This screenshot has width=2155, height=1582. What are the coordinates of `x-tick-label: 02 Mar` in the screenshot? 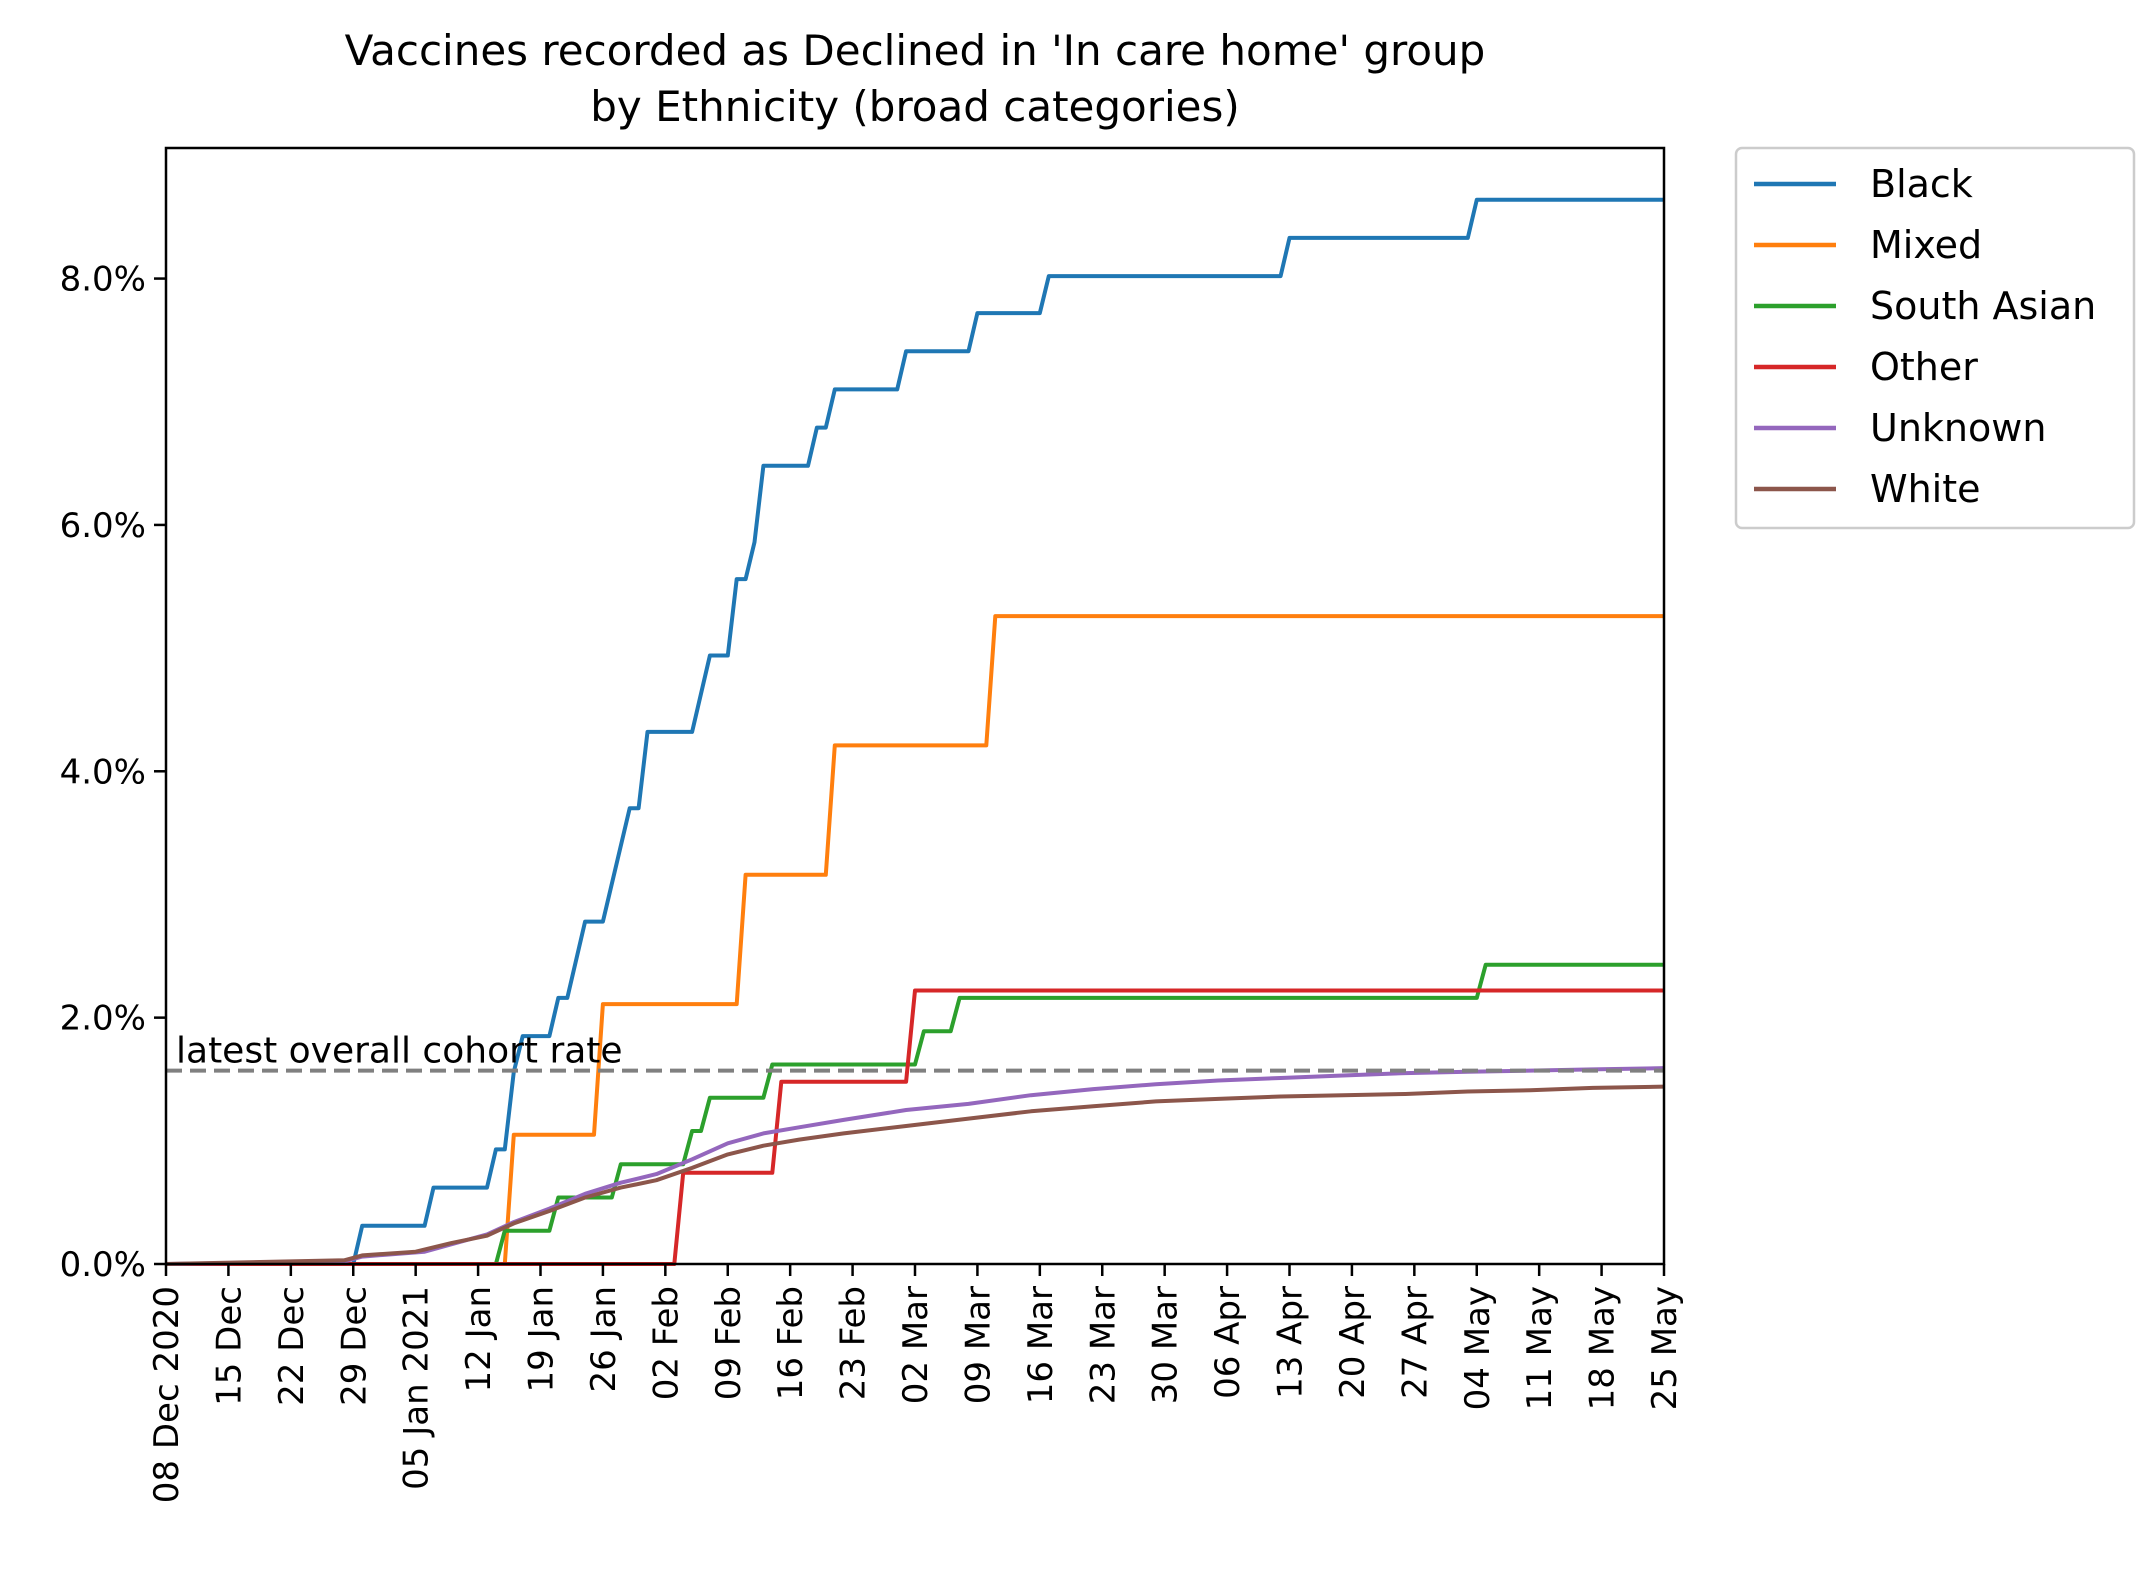 It's located at (916, 1345).